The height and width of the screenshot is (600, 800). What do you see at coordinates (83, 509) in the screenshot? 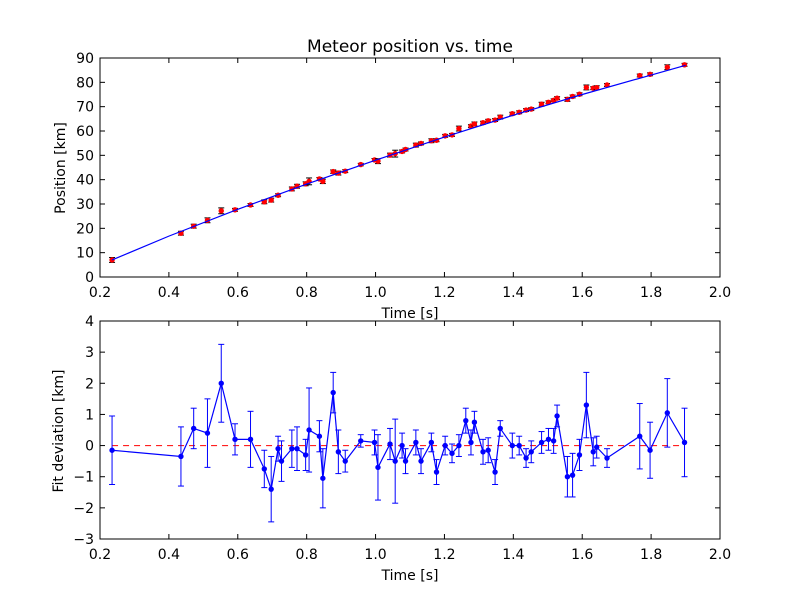
I see `deviation-y-tick-label: −2` at bounding box center [83, 509].